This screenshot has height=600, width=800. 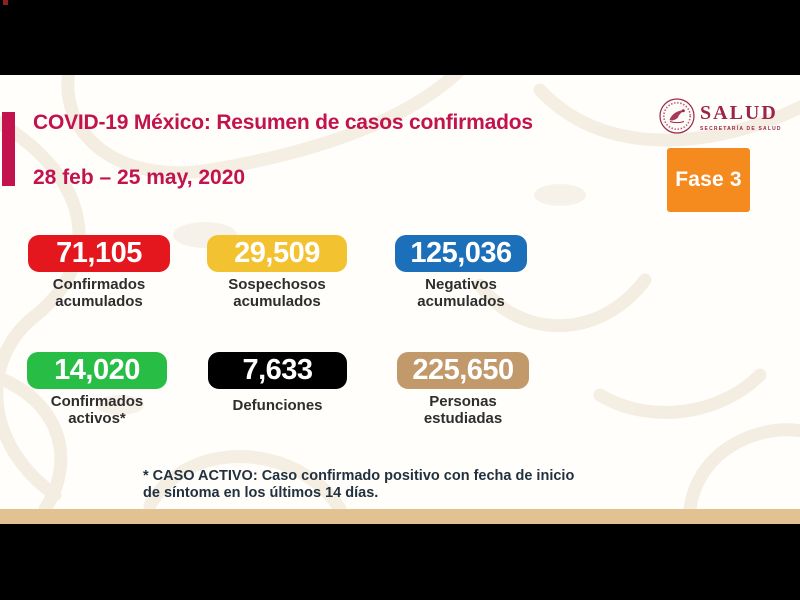 I want to click on stat-label: Negativos acumulados, so click(x=461, y=293).